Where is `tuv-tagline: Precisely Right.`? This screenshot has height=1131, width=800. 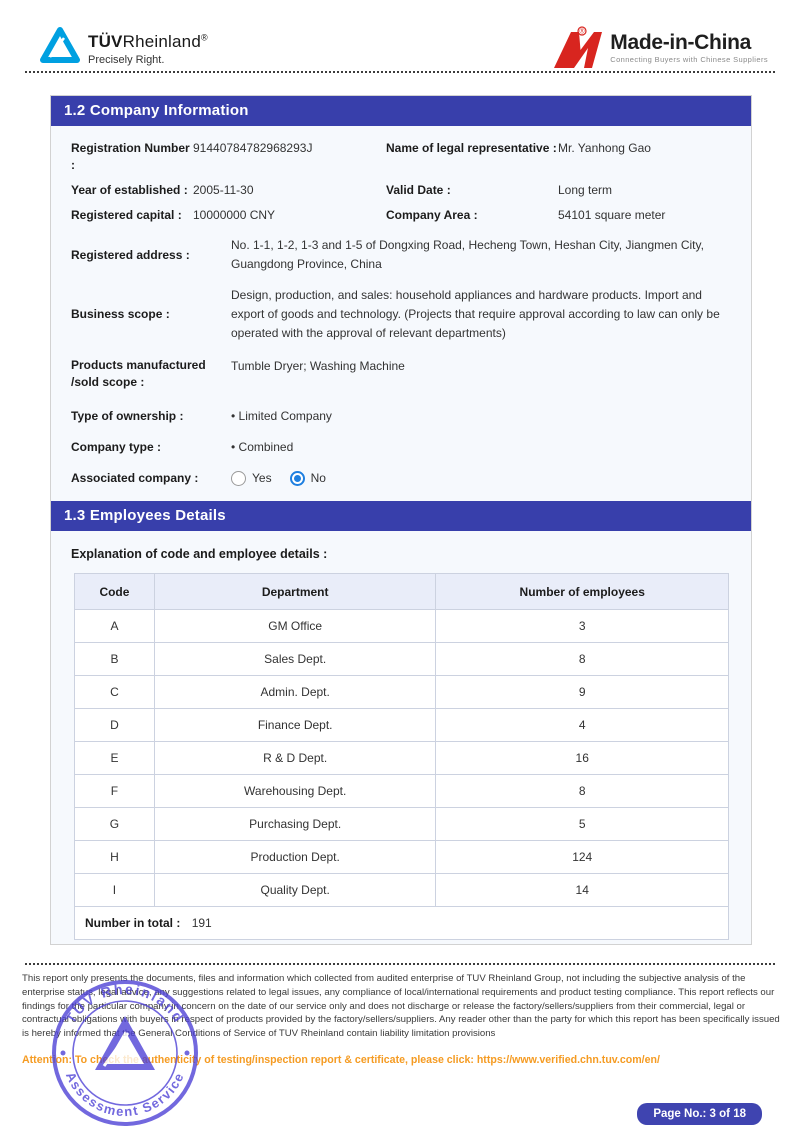 tuv-tagline: Precisely Right. is located at coordinates (126, 60).